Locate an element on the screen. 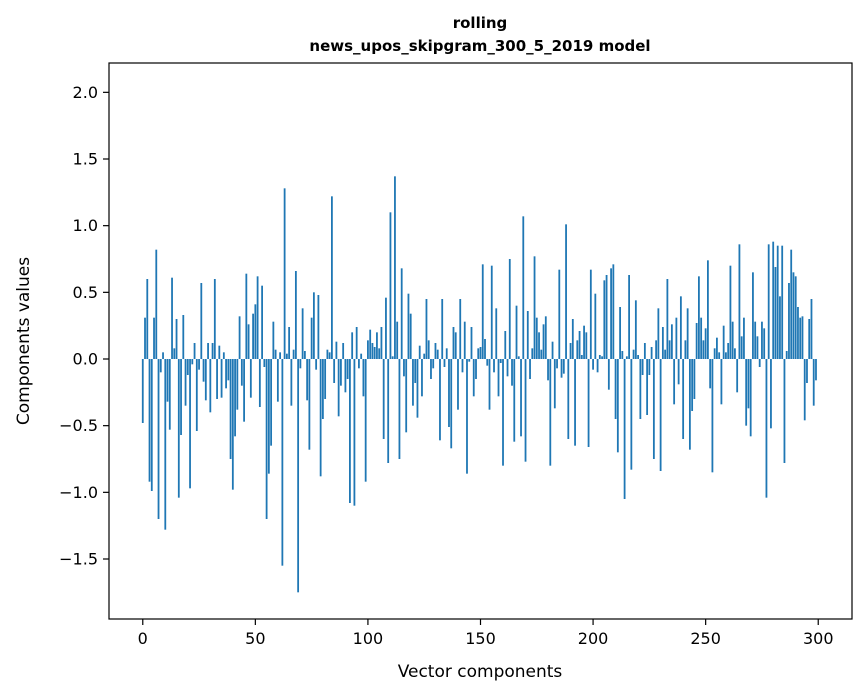  x-tick-label: 100 is located at coordinates (368, 638).